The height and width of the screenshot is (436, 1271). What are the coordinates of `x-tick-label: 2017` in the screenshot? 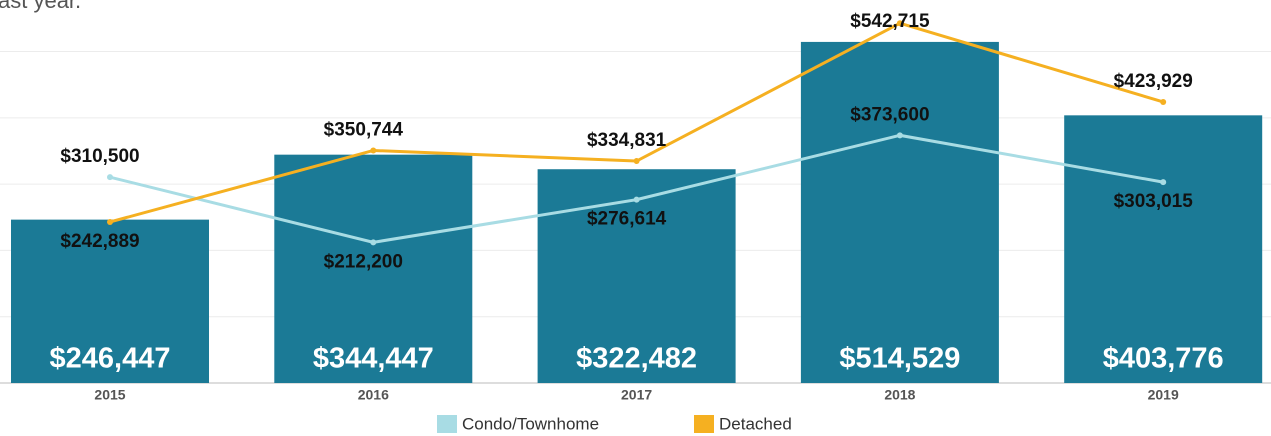 It's located at (636, 395).